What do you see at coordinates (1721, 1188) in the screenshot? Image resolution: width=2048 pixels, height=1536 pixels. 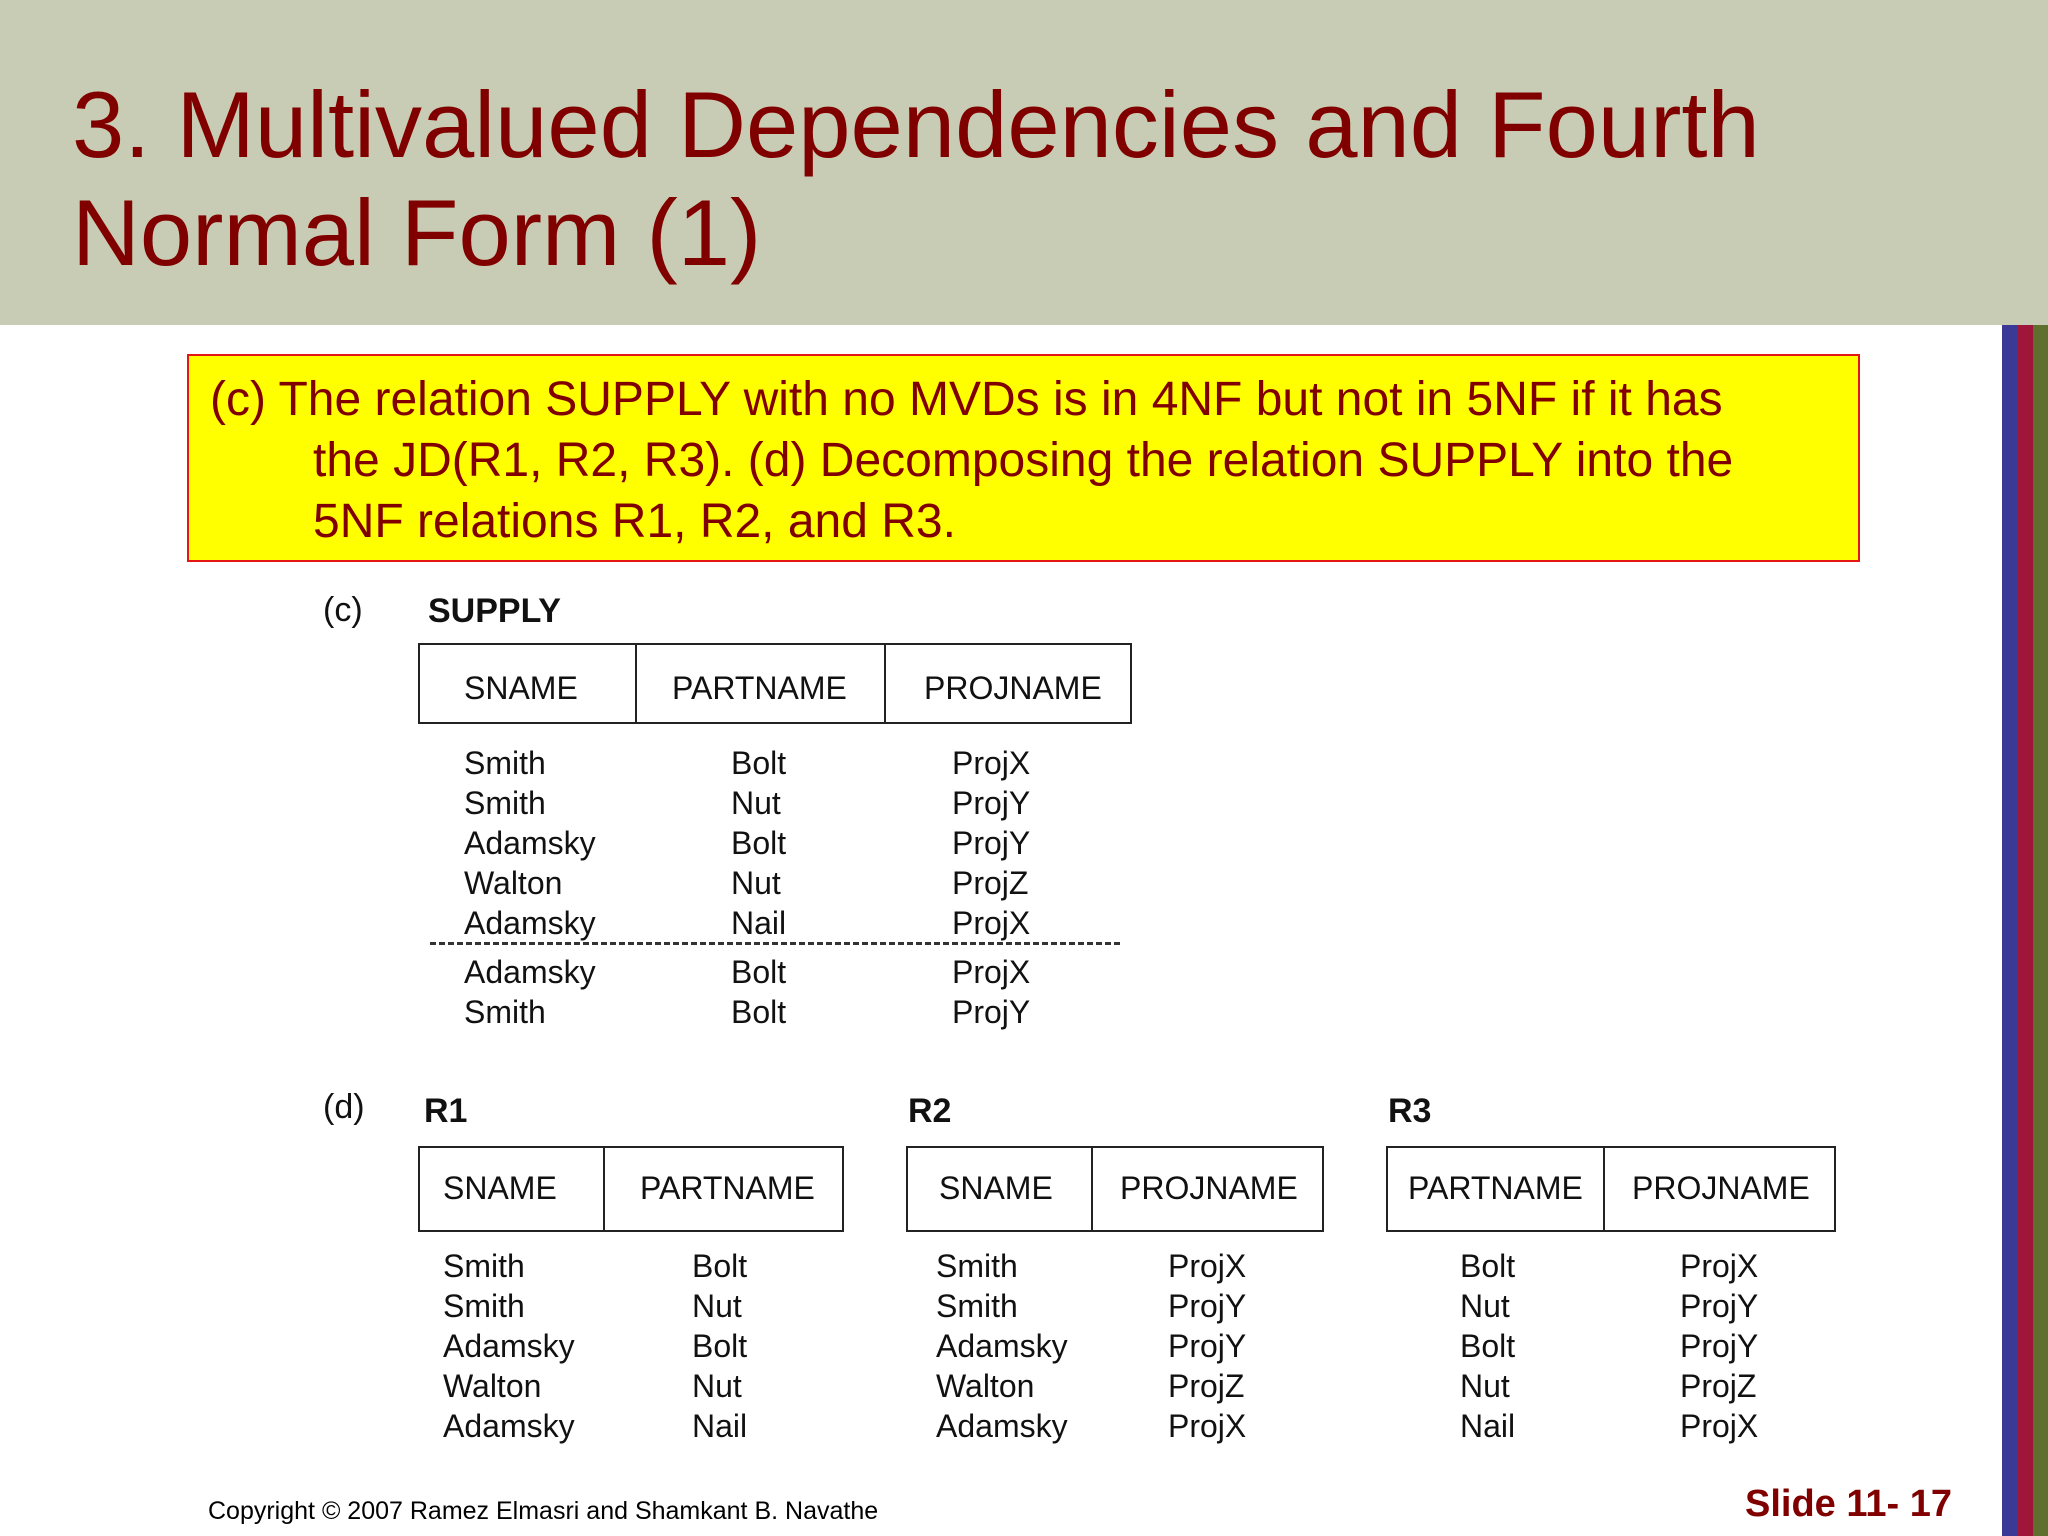 I see `r3-col-projname: PROJNAME` at bounding box center [1721, 1188].